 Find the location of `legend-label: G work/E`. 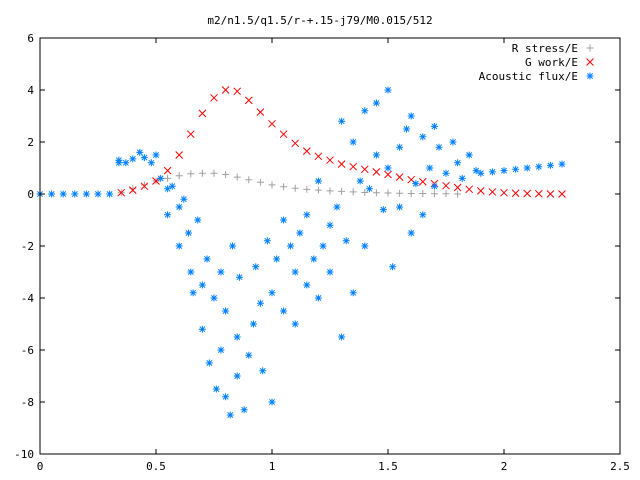

legend-label: G work/E is located at coordinates (551, 62).